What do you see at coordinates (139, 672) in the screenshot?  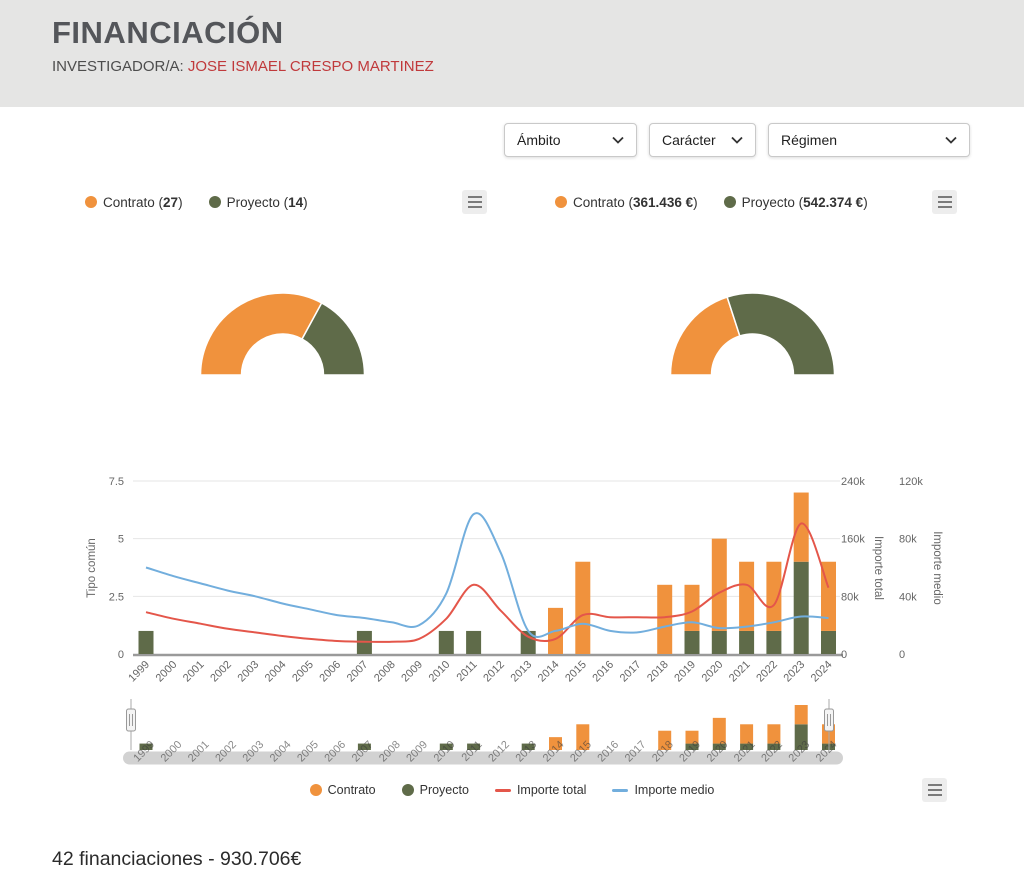 I see `svg-text: 1999` at bounding box center [139, 672].